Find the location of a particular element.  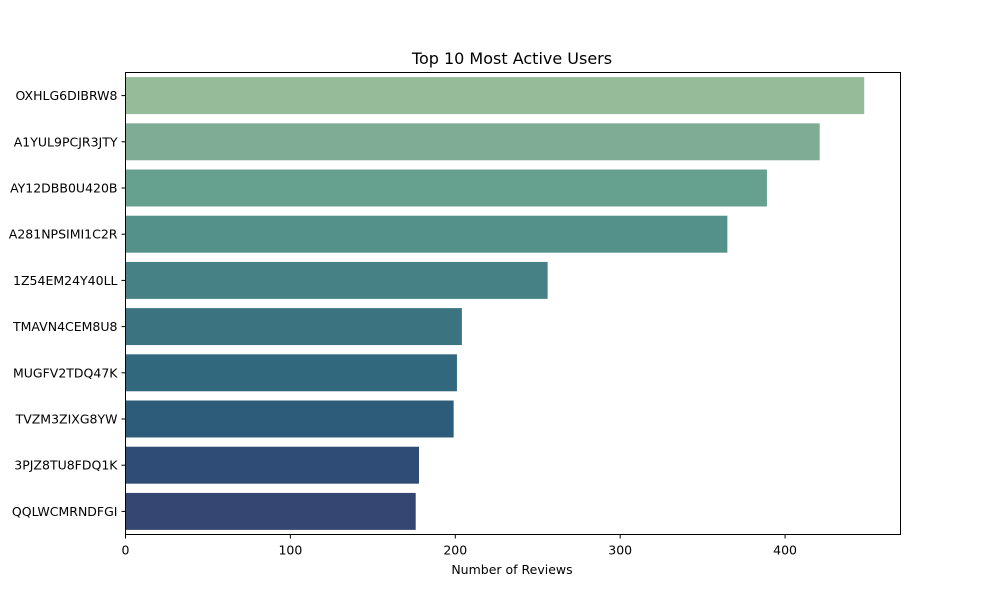

y-tick-label: QQLWCMRNDFGI is located at coordinates (65, 511).